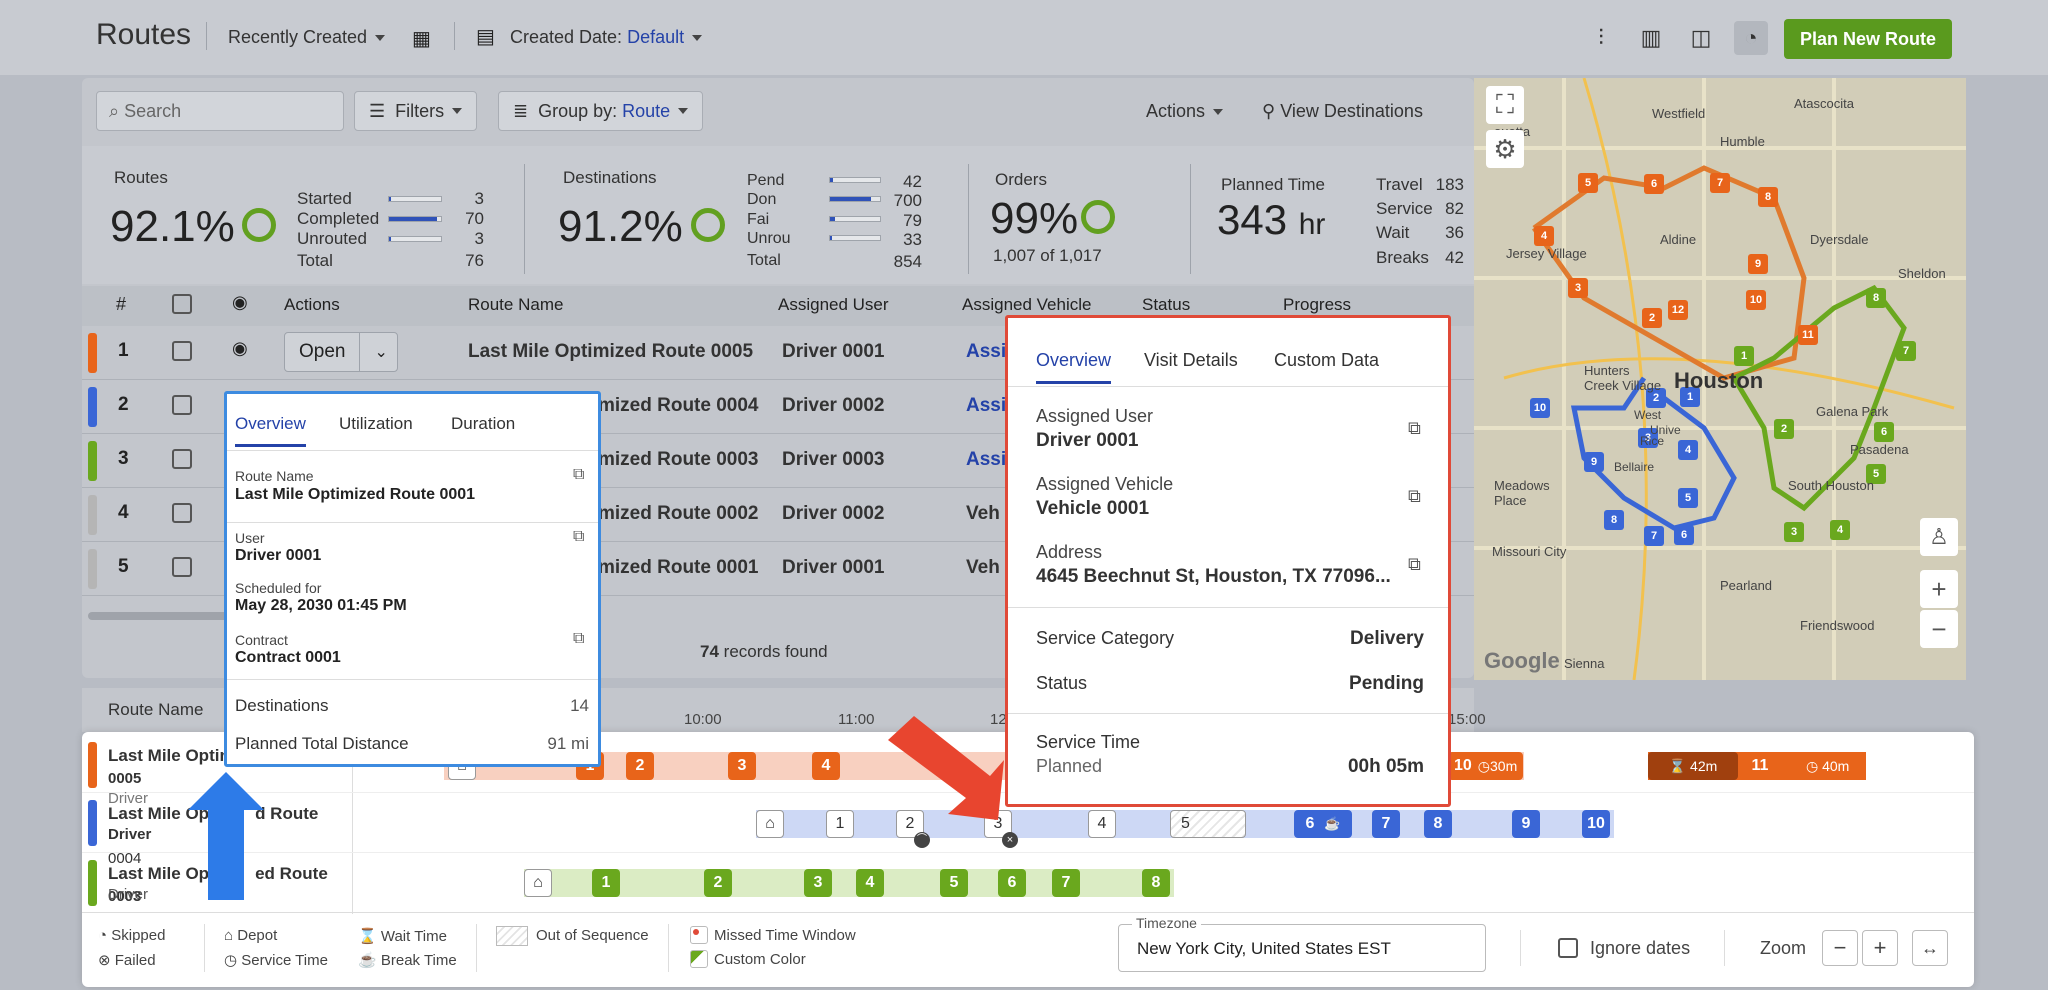 Image resolution: width=2048 pixels, height=990 pixels. What do you see at coordinates (218, 874) in the screenshot?
I see `timeline-route-name: Last Mile Op ed Route` at bounding box center [218, 874].